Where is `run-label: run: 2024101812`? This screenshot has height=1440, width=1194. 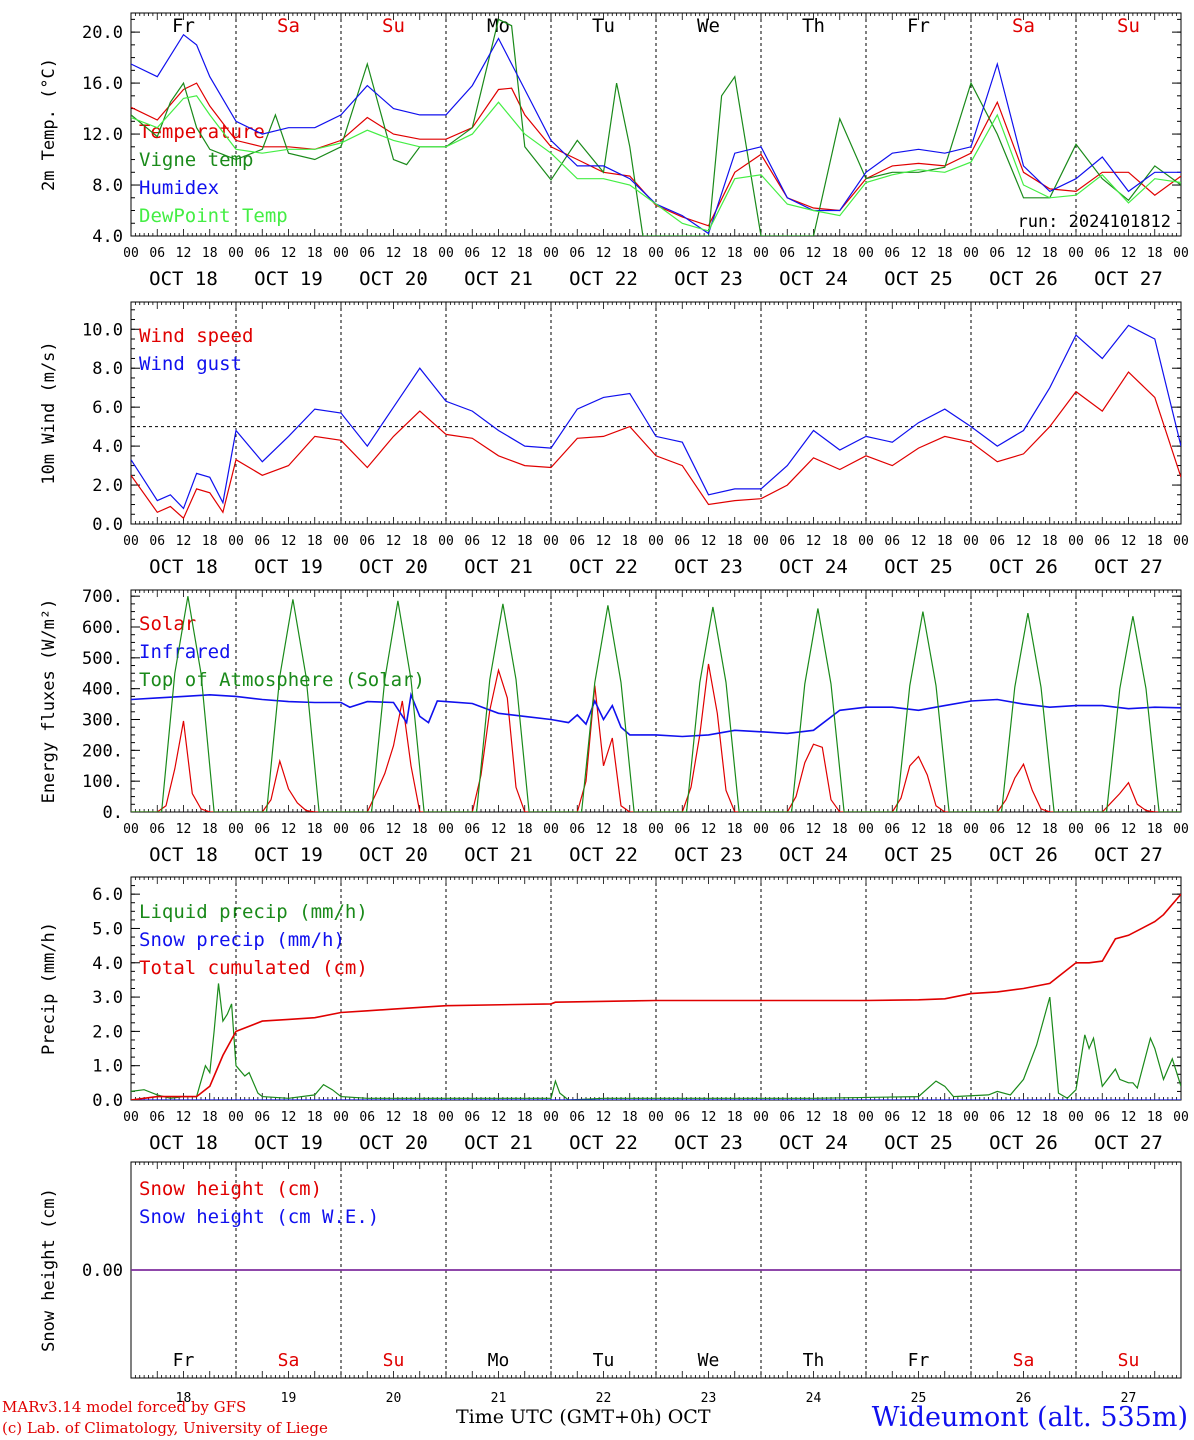 run-label: run: 2024101812 is located at coordinates (1094, 222).